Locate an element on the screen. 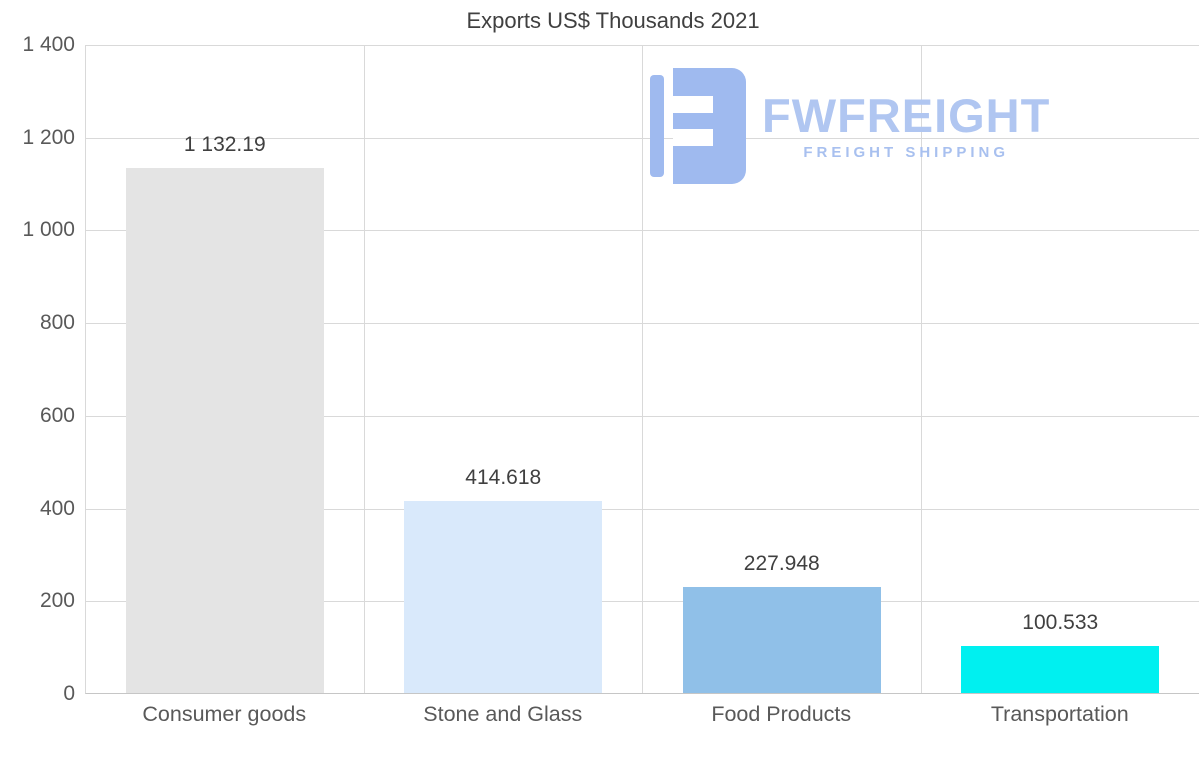 This screenshot has height=763, width=1200. bar-value-label: 414.618 is located at coordinates (503, 477).